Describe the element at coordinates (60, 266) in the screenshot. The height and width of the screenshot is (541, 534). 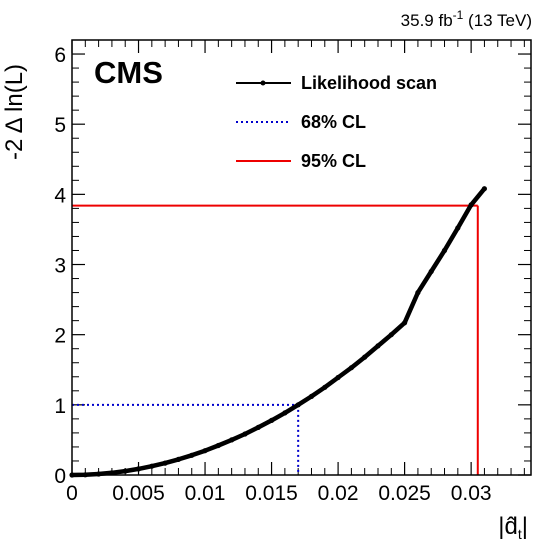
I see `y-tick-label: 3` at that location.